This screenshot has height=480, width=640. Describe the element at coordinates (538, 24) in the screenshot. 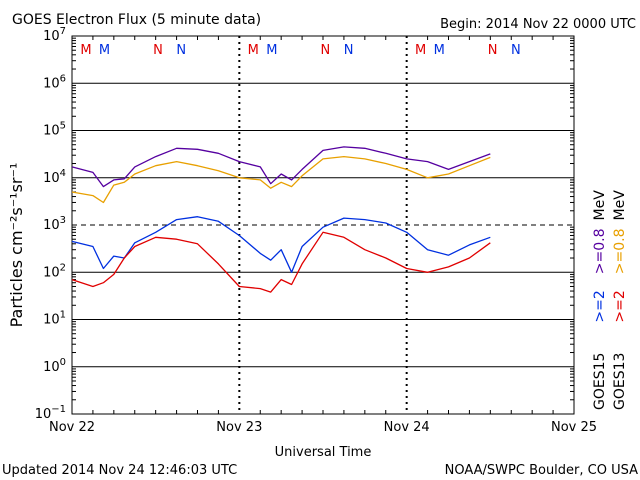

I see `begin-date: Begin: 2014 Nov 22 0000 UTC` at that location.